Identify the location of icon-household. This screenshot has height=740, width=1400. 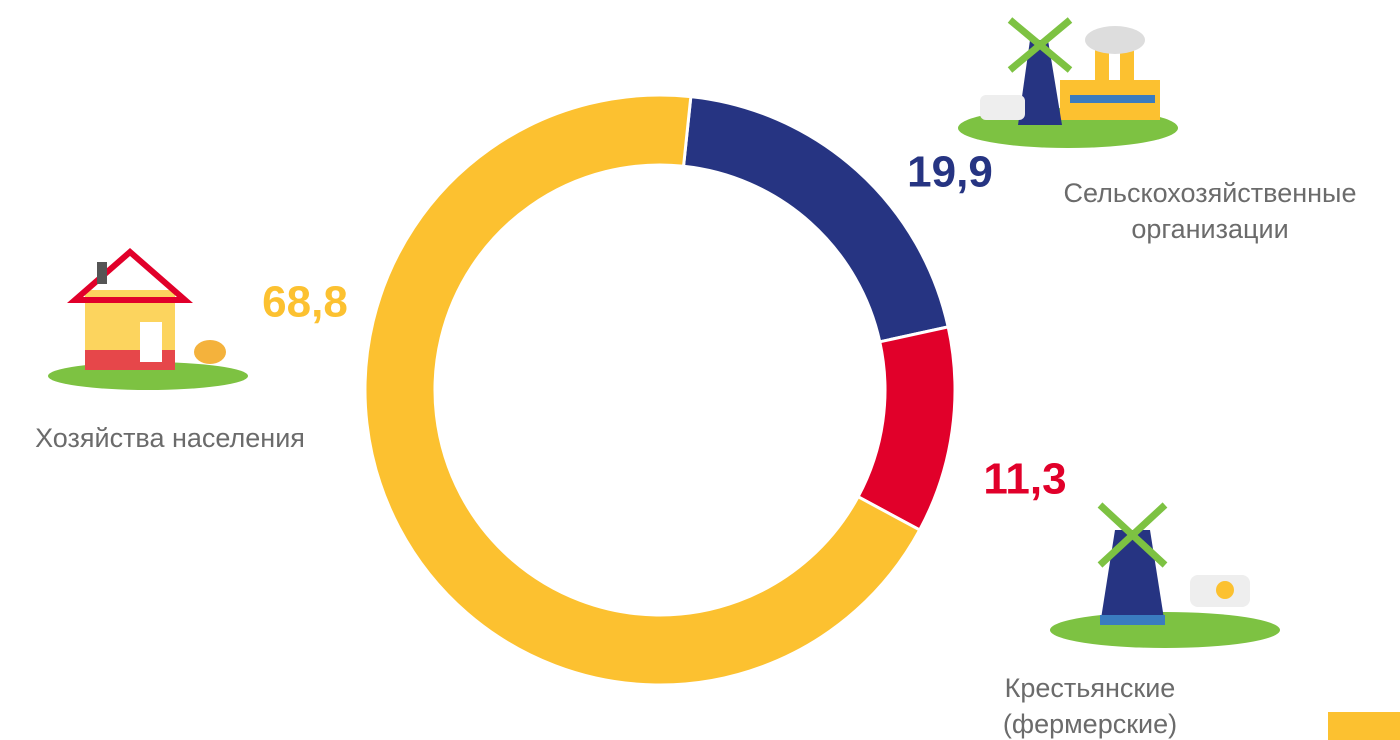
(148, 319).